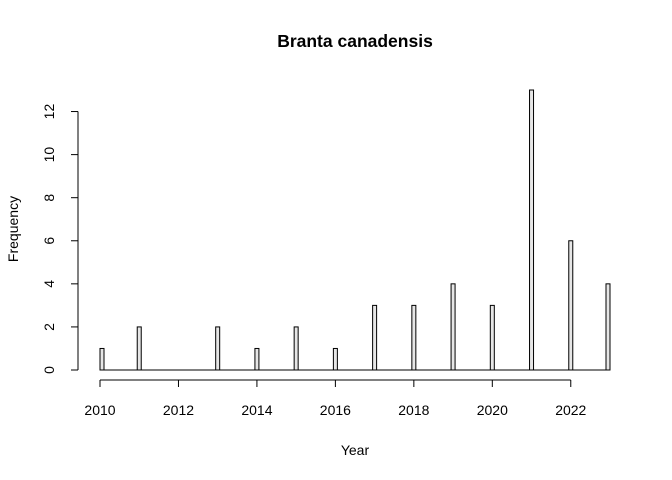 The height and width of the screenshot is (480, 672). What do you see at coordinates (414, 337) in the screenshot?
I see `bar-2018` at bounding box center [414, 337].